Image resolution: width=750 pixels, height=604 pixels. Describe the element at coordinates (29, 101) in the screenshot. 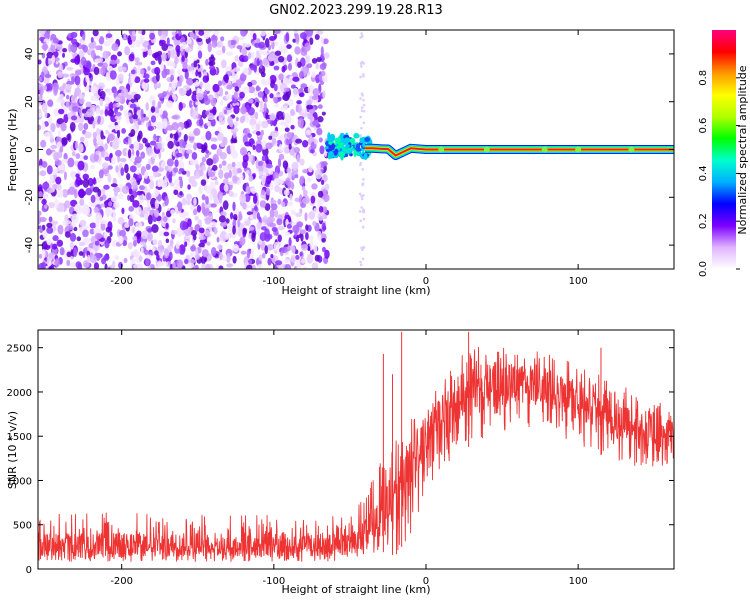

I see `y-tick-label: 20` at that location.